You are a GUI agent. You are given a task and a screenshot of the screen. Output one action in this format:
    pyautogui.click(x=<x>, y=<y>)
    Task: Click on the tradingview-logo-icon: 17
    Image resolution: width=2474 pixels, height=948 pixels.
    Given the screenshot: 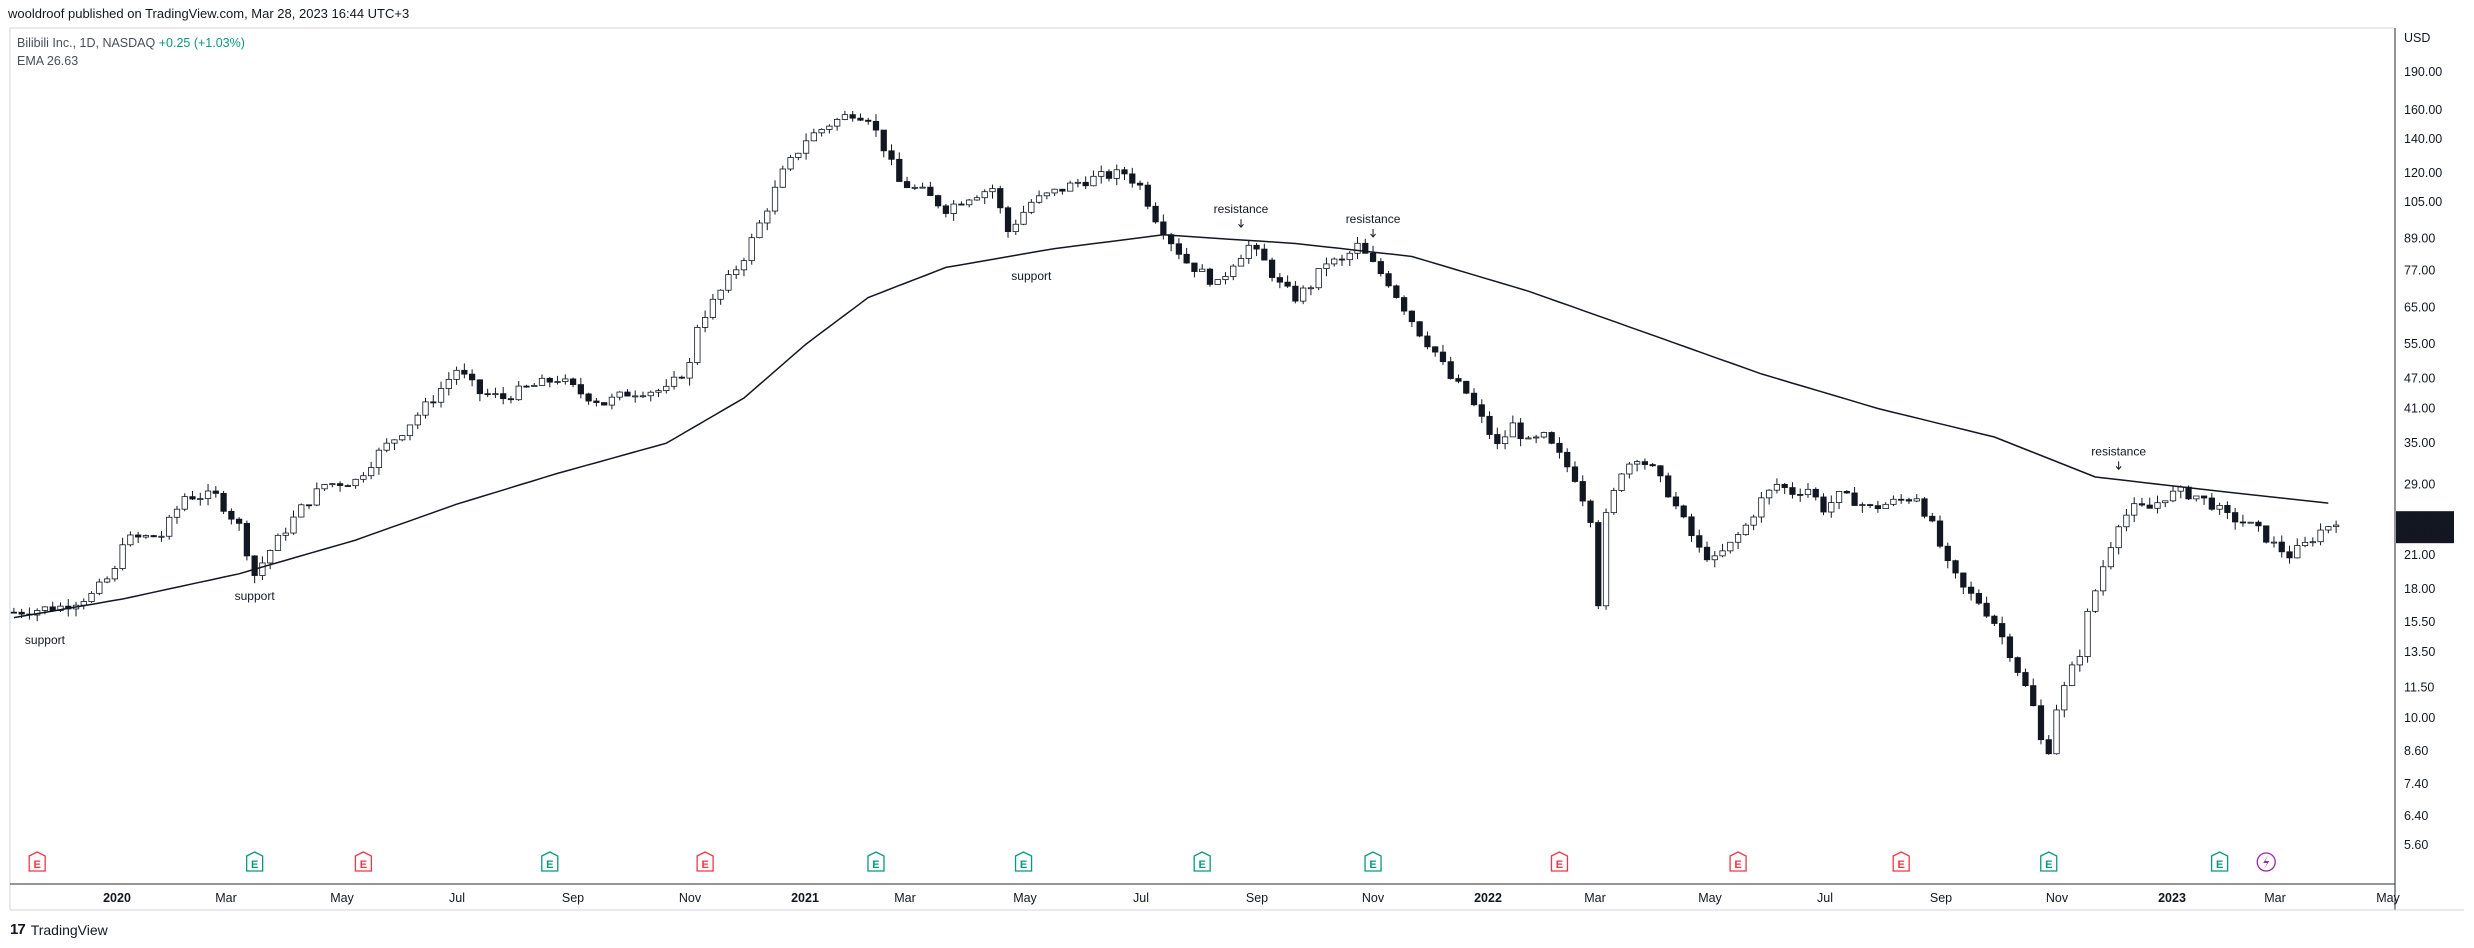 What is the action you would take?
    pyautogui.click(x=18, y=929)
    